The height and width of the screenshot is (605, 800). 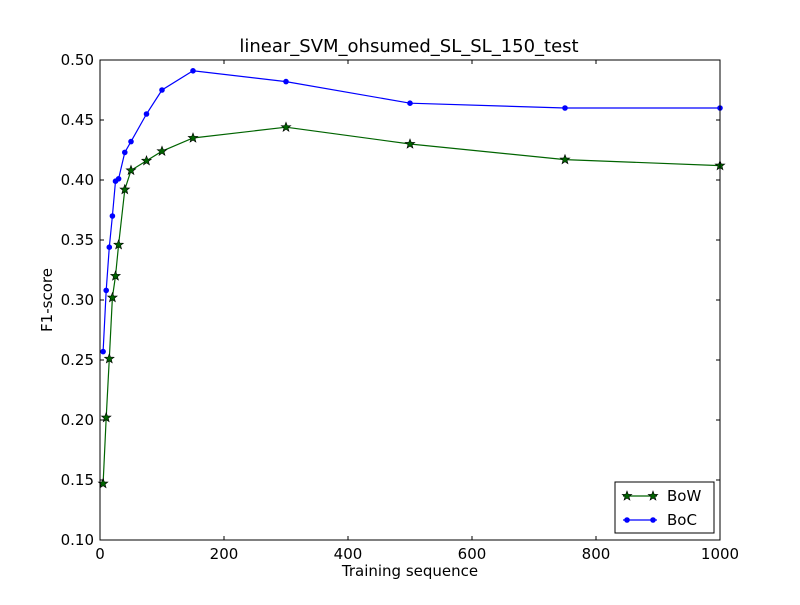 I want to click on y-tick-label: 0.25, so click(x=77, y=360).